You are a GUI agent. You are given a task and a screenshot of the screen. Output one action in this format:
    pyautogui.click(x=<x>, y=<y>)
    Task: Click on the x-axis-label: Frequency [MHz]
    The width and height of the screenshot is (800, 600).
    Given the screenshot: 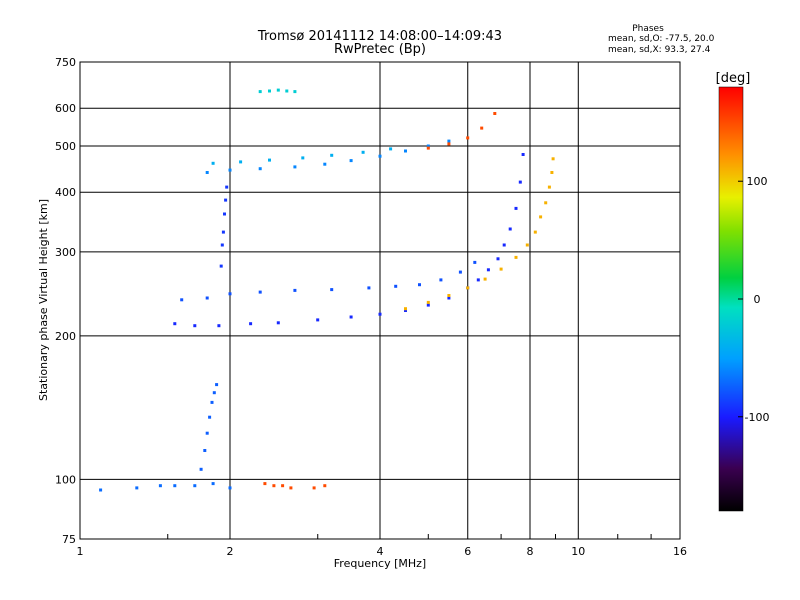 What is the action you would take?
    pyautogui.click(x=380, y=563)
    